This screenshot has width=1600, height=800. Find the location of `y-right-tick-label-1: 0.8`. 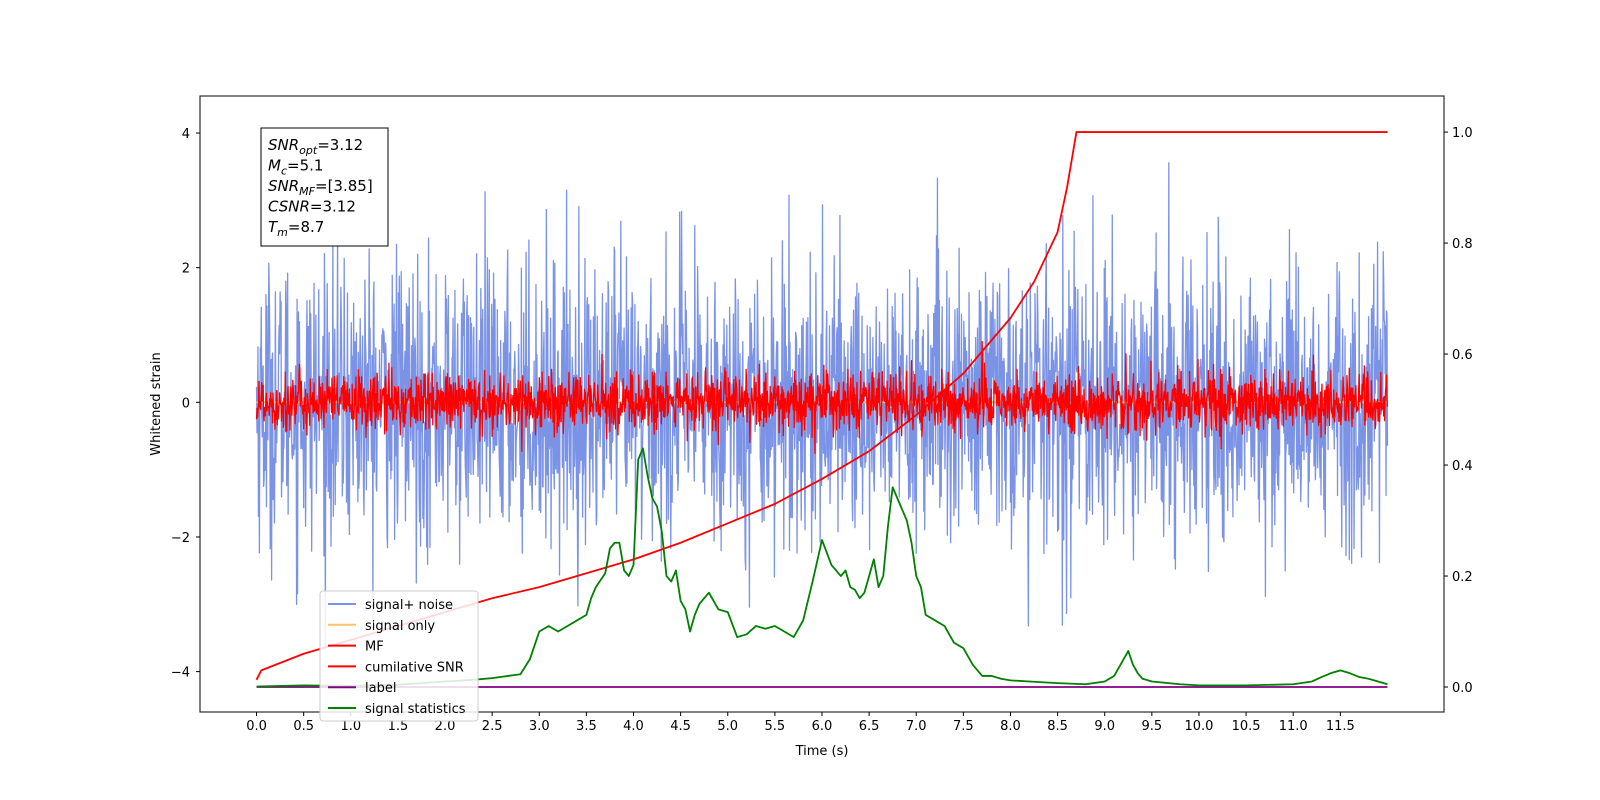

y-right-tick-label-1: 0.8 is located at coordinates (1462, 244).